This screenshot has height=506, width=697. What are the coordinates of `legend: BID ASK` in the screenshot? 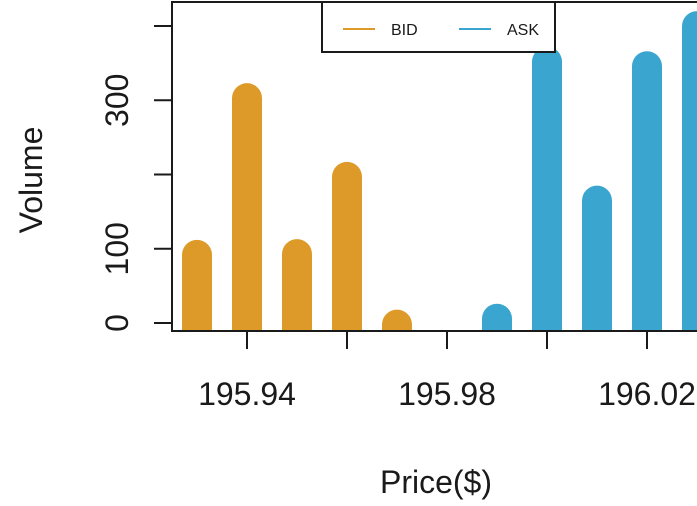 It's located at (438, 27).